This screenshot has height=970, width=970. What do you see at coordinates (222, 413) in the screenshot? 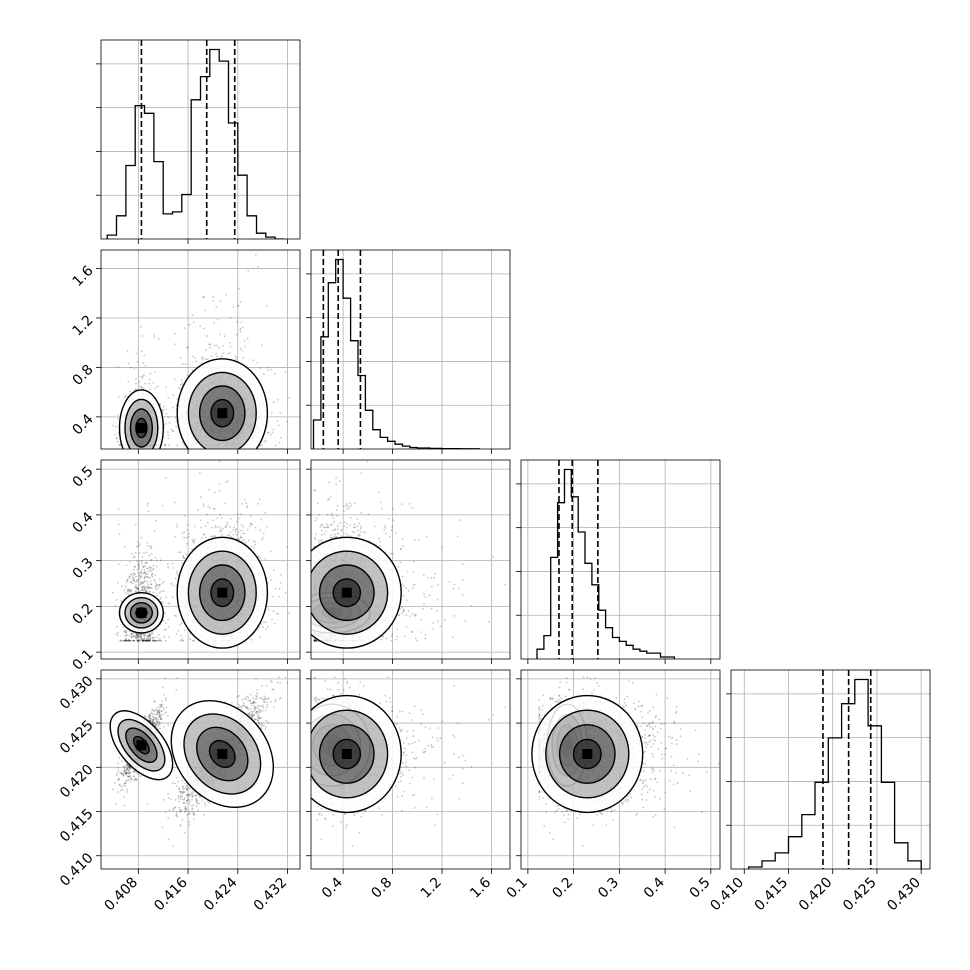
I see `density-peak` at bounding box center [222, 413].